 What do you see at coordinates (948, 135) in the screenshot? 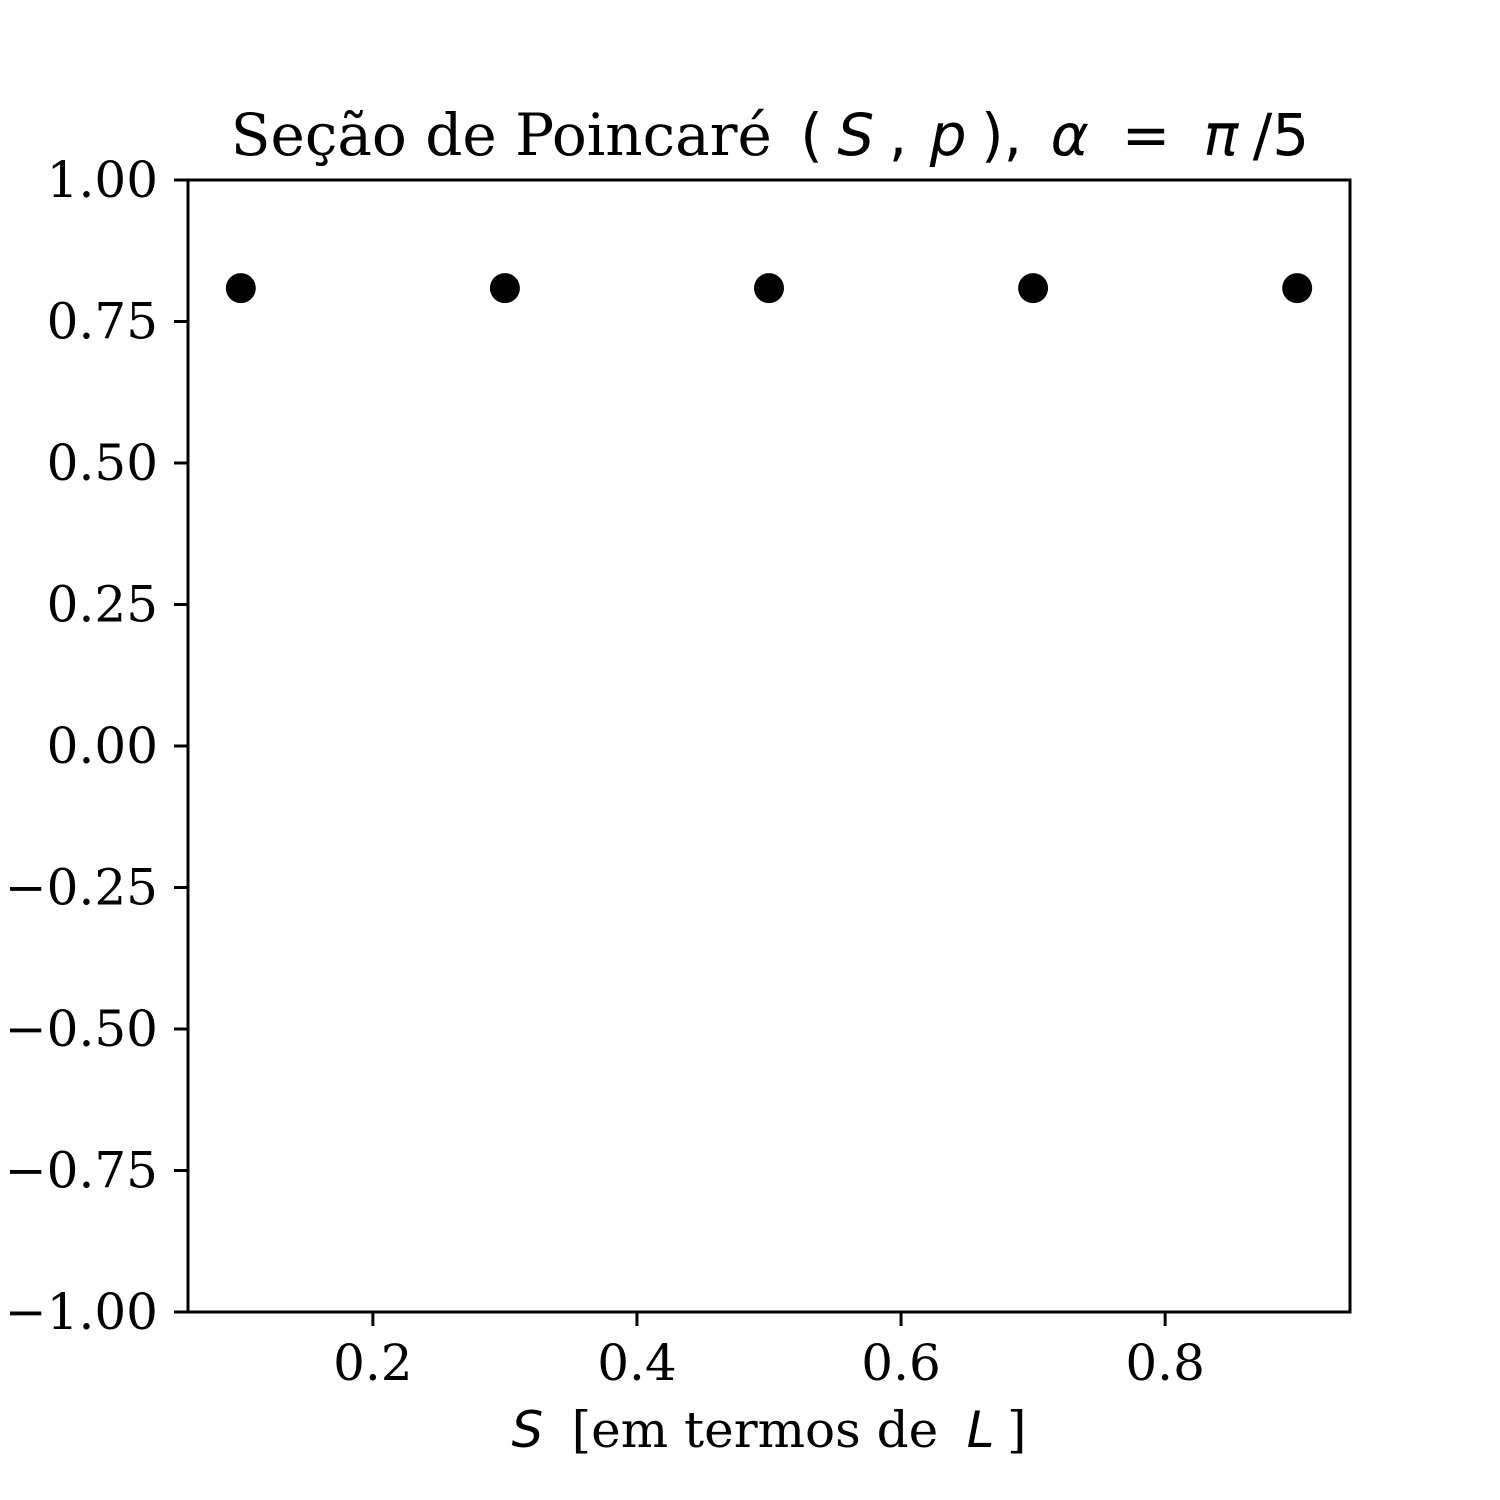
I see `title-math-p: p` at bounding box center [948, 135].